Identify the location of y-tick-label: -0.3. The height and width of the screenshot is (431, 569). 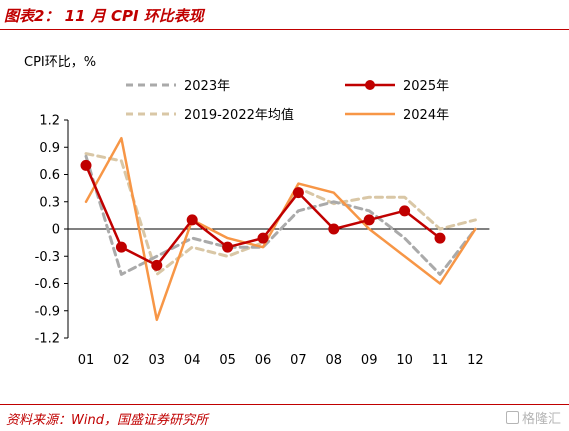
(47, 257).